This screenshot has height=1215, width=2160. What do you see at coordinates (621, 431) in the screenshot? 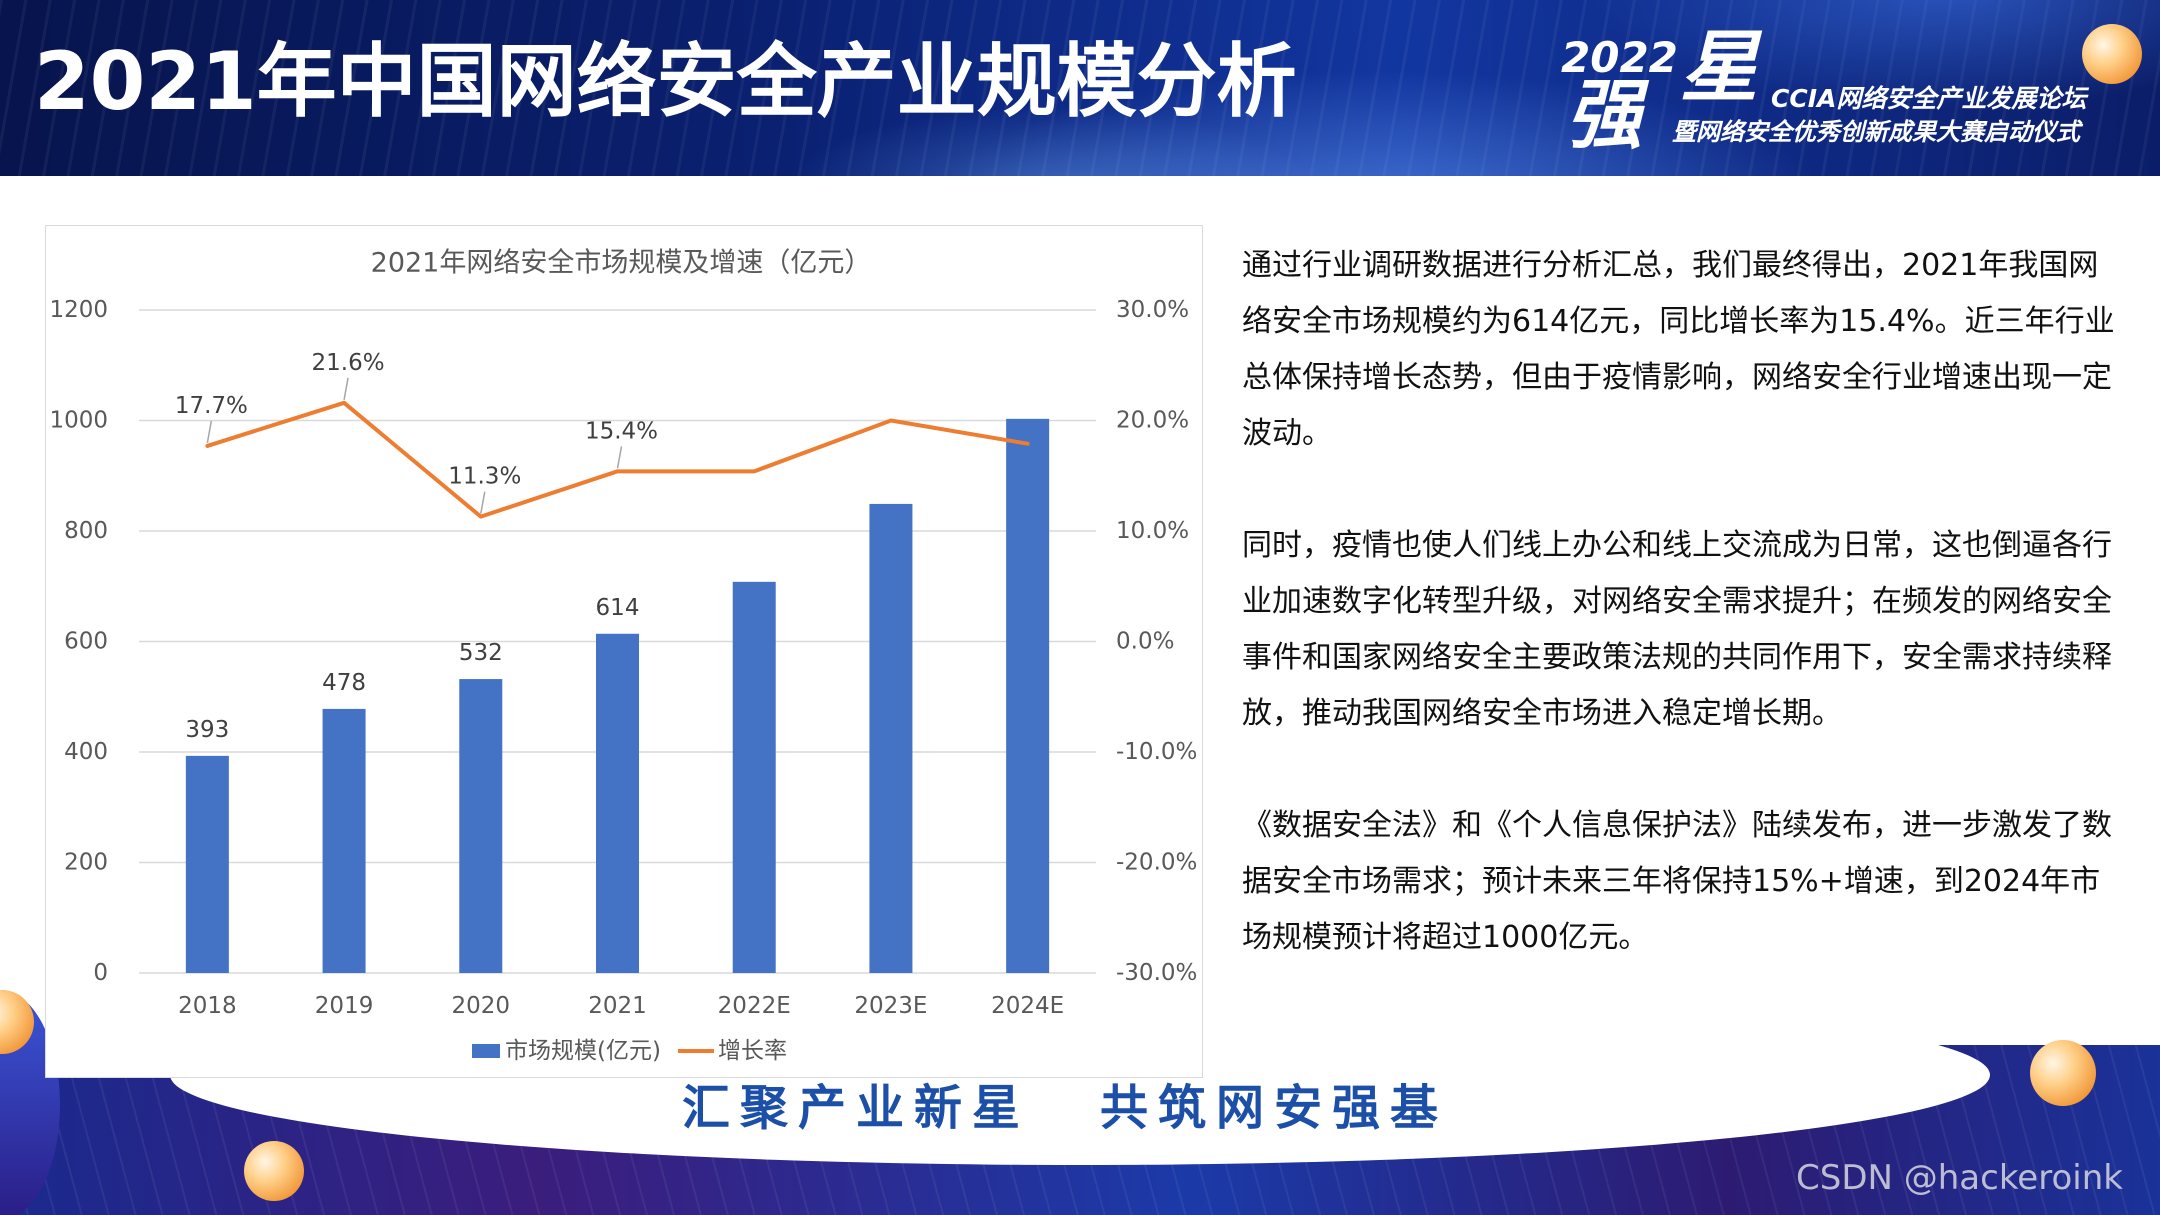
I see `line-data-label: 15.4%` at bounding box center [621, 431].